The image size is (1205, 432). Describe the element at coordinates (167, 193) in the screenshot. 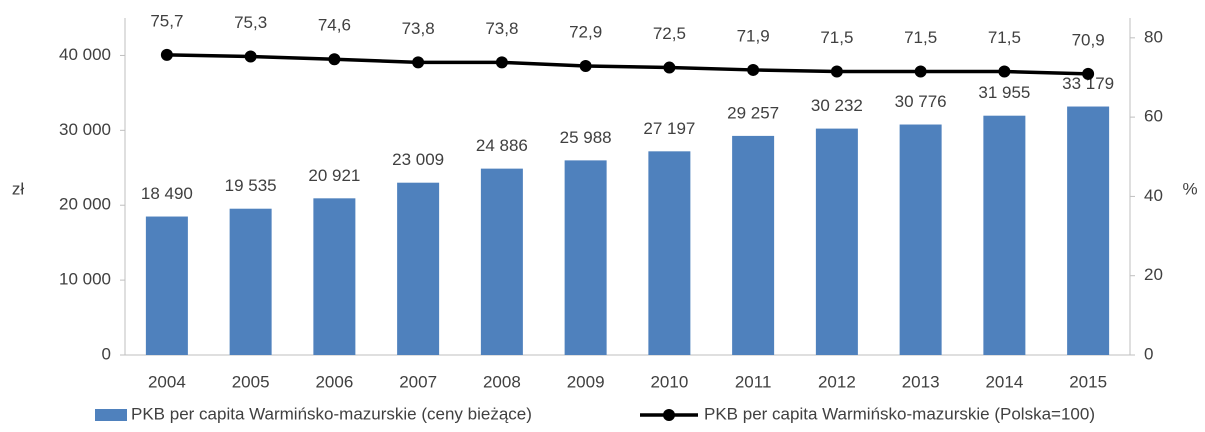

I see `bar-value-label: 18 490` at that location.